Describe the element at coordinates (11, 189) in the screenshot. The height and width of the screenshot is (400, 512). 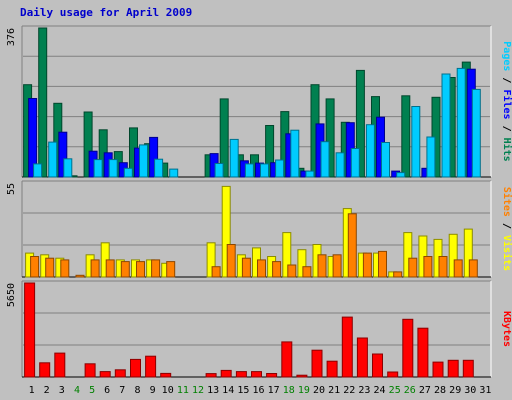
I see `y-max-label: 55` at that location.